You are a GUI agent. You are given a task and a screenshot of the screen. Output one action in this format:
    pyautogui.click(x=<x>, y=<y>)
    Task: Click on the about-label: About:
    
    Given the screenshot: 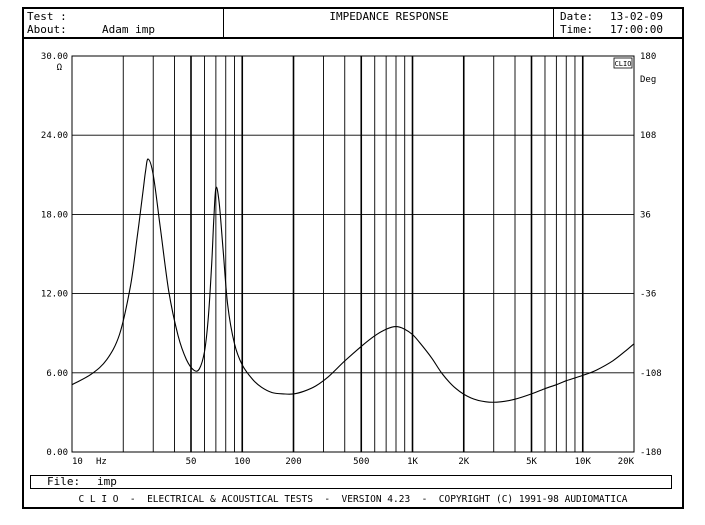 What is the action you would take?
    pyautogui.click(x=47, y=29)
    